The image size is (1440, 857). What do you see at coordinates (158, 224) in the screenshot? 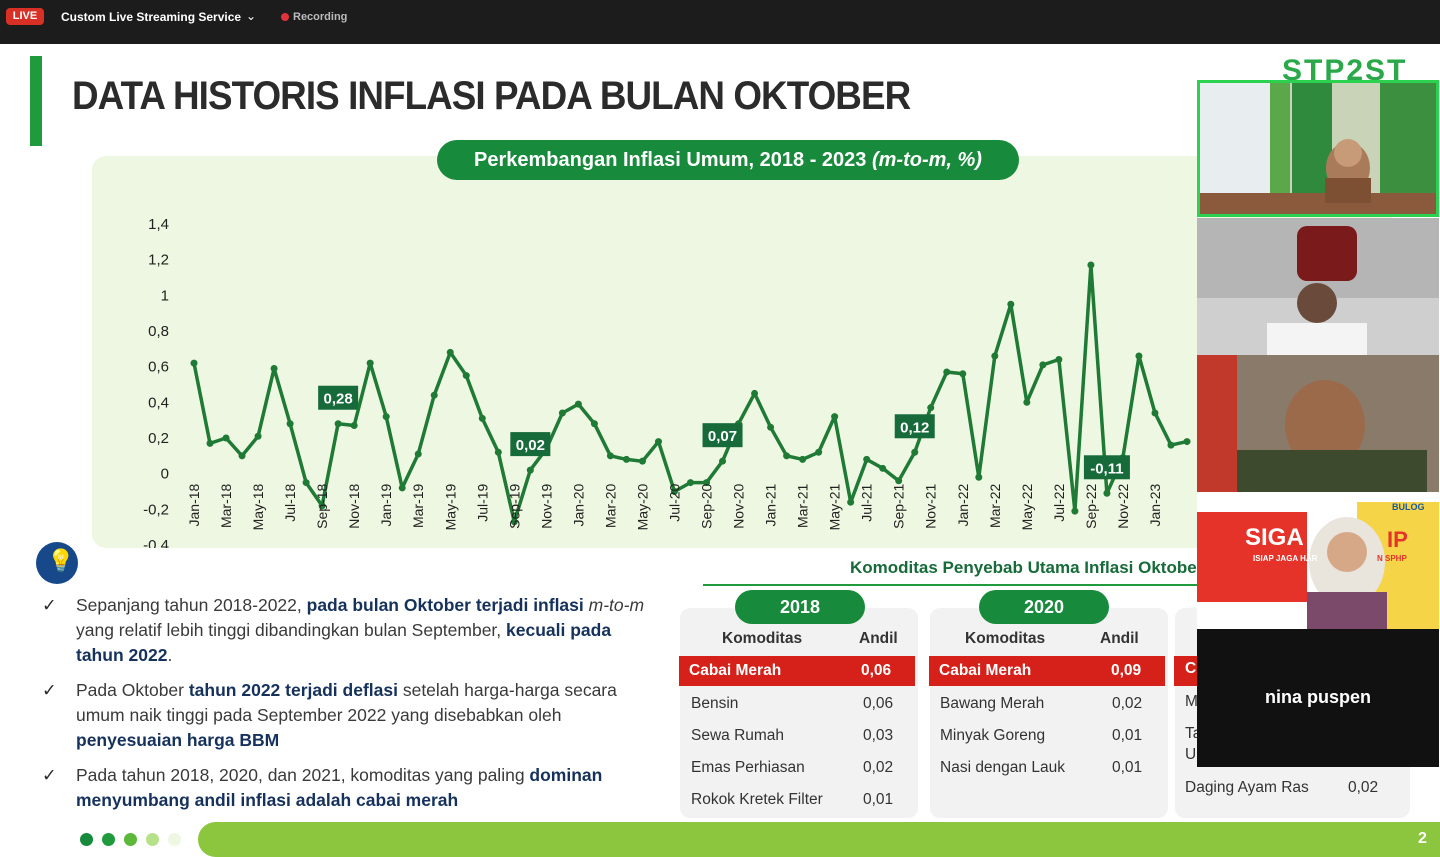
I see `y-tick-label: 1,4` at bounding box center [158, 224].